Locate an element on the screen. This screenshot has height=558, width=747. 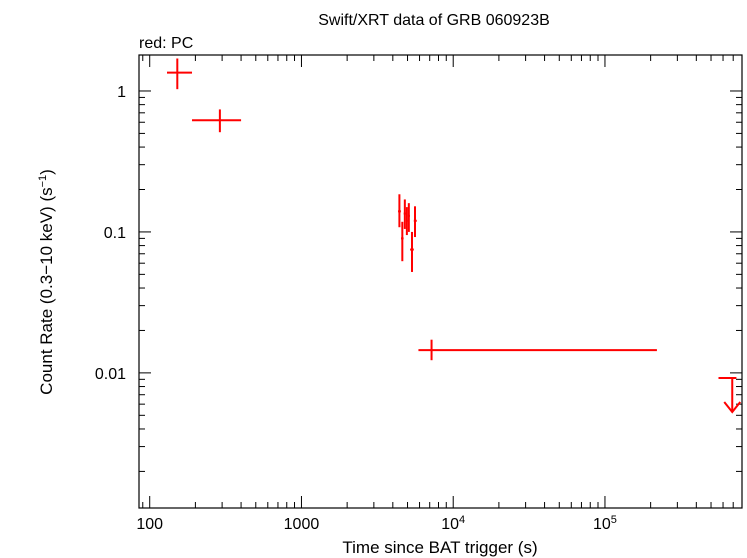
y-tick-label: 0.01 is located at coordinates (110, 374).